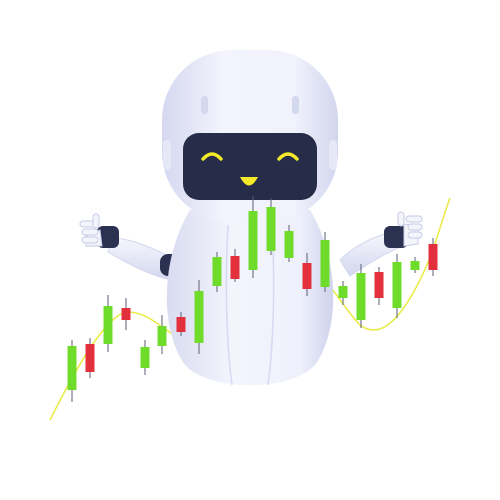  What do you see at coordinates (381, 244) in the screenshot?
I see `right-arm` at bounding box center [381, 244].